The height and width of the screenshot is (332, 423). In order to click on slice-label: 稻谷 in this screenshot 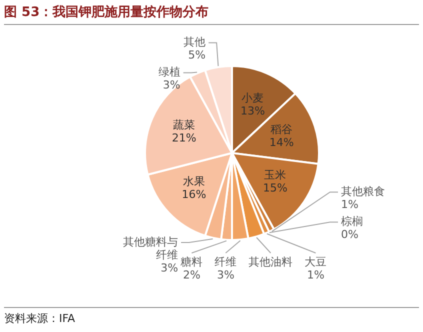, I will do `click(281, 129)`.